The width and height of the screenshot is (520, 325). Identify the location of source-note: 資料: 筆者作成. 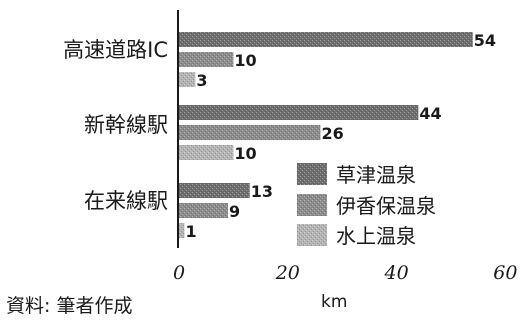
(69, 306).